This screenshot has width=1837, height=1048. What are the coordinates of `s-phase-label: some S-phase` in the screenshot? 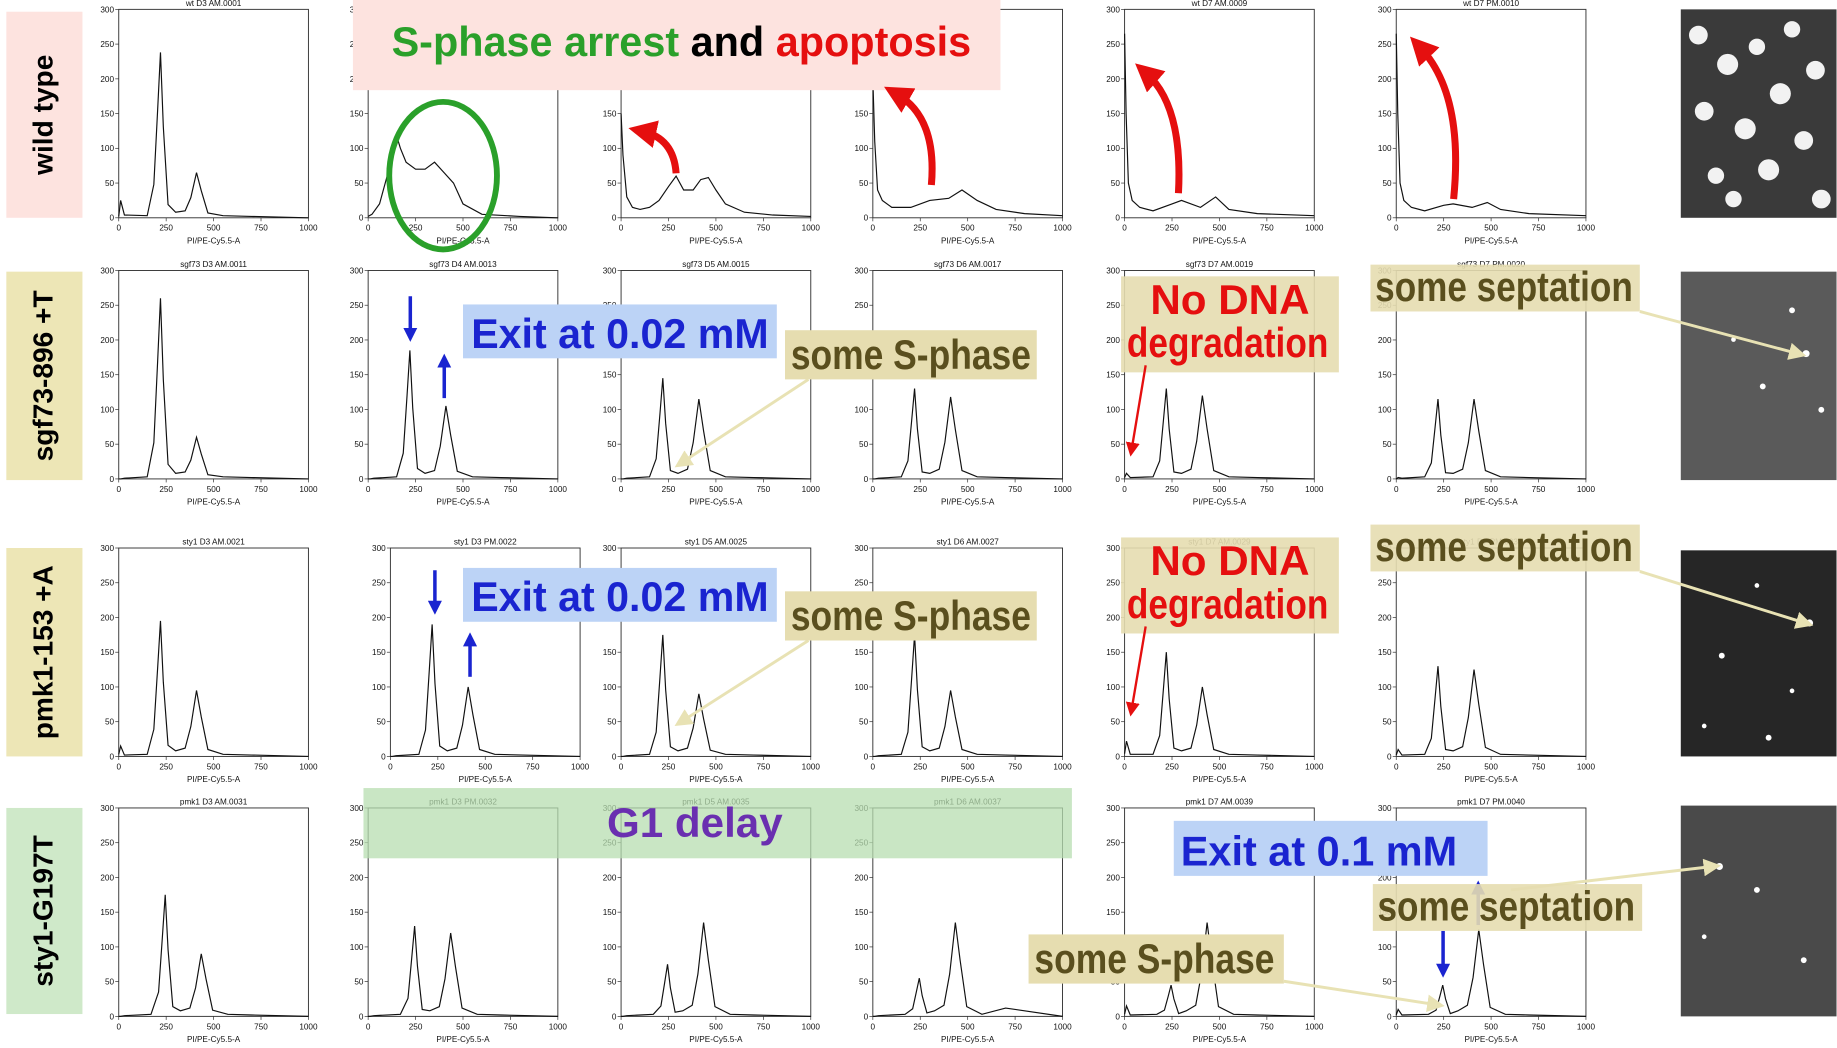 It's located at (911, 354).